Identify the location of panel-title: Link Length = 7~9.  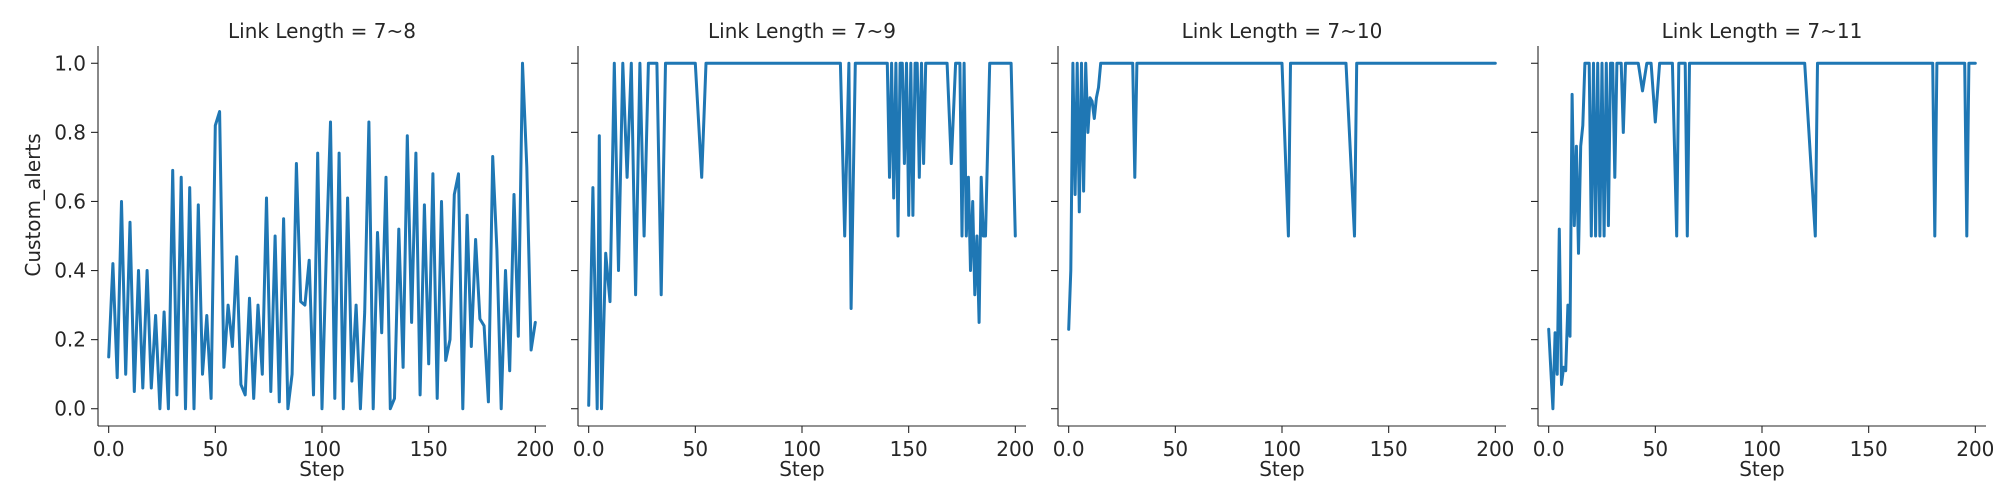
(802, 31).